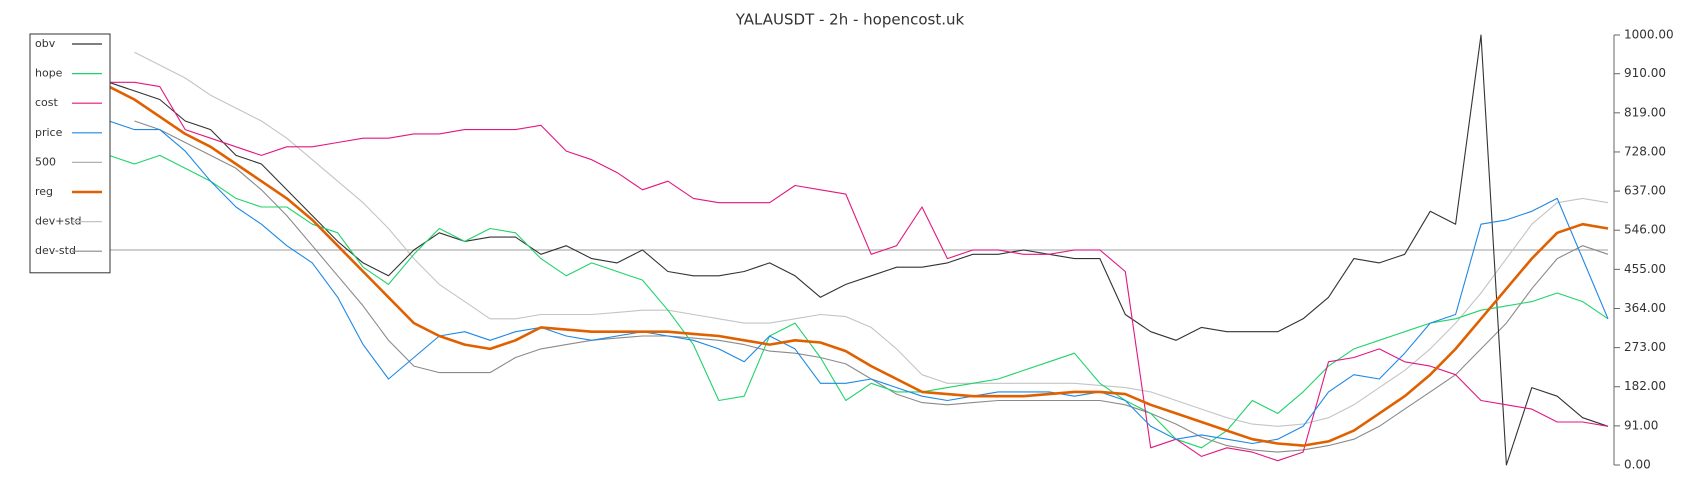 This screenshot has height=500, width=1700. What do you see at coordinates (1645, 347) in the screenshot?
I see `y-tick-label: 273.00` at bounding box center [1645, 347].